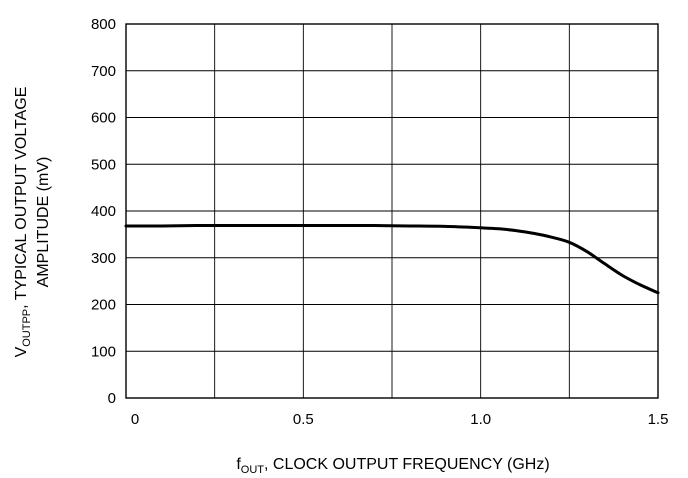  I want to click on x-axis-title: fOUT, CLOCK OUTPUT FREQUENCY (GHz), so click(392, 466).